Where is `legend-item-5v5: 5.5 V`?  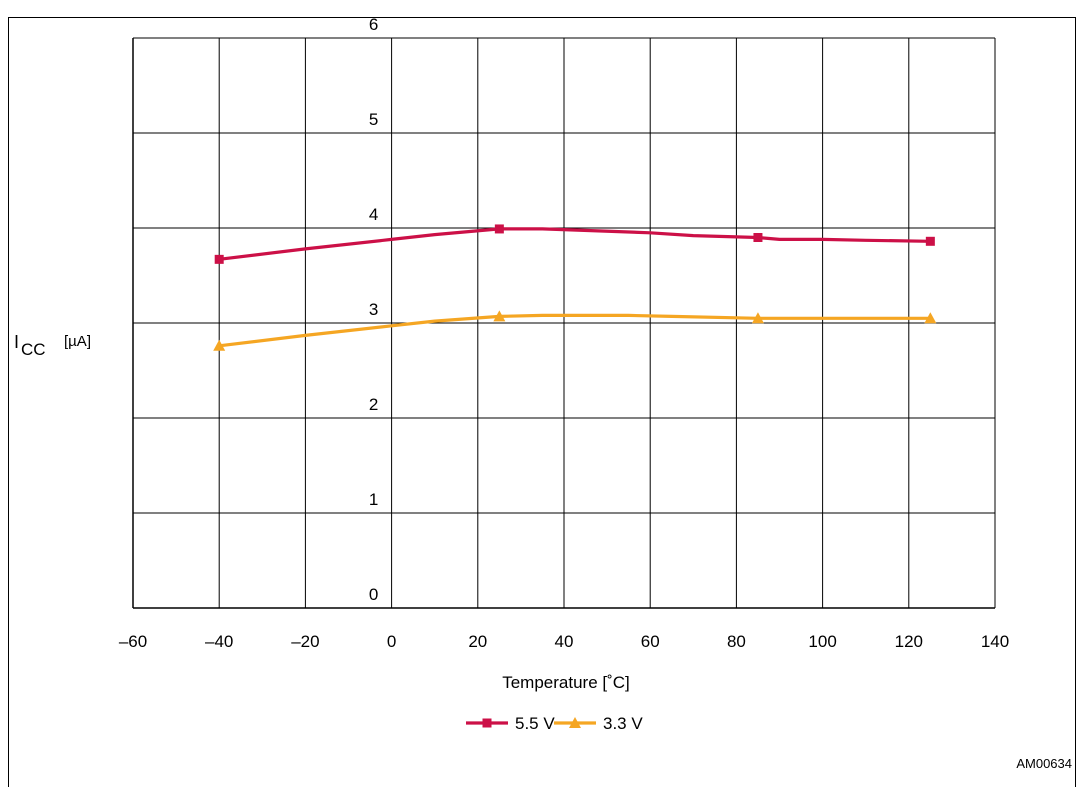 legend-item-5v5: 5.5 V is located at coordinates (510, 723).